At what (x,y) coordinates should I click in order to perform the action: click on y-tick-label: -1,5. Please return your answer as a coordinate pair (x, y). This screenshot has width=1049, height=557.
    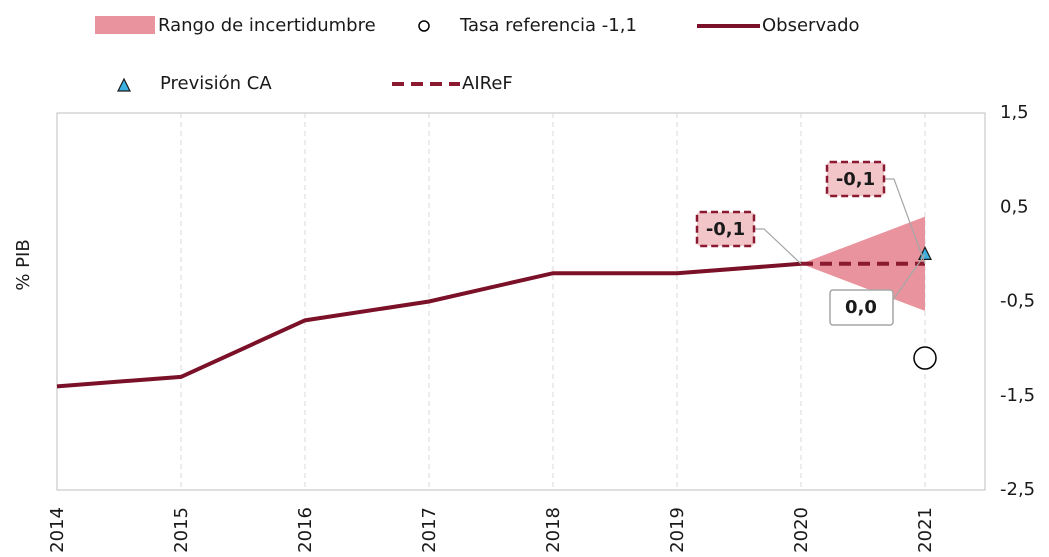
    Looking at the image, I should click on (1017, 395).